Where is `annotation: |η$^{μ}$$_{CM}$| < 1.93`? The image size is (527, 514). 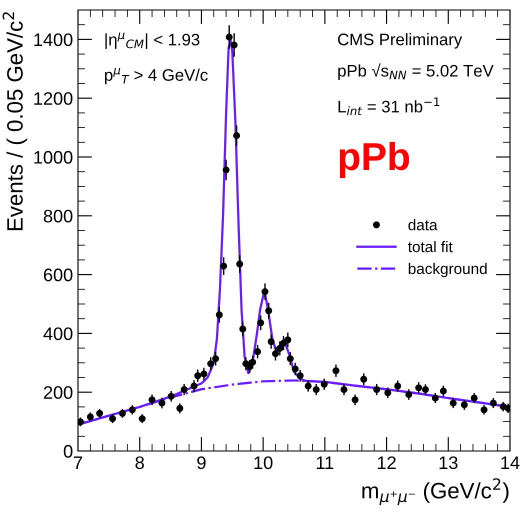
annotation: |η$^{μ}$$_{CM}$| < 1.93 is located at coordinates (152, 40).